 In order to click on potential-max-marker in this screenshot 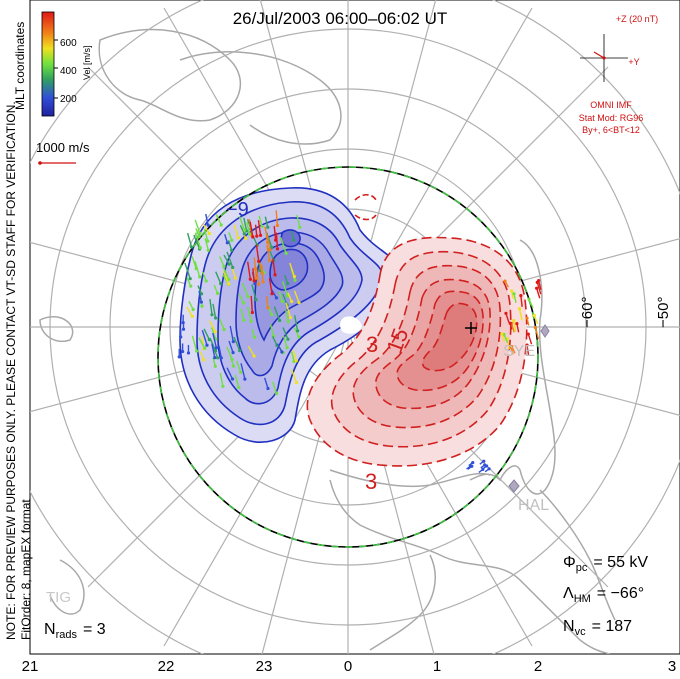, I will do `click(471, 328)`.